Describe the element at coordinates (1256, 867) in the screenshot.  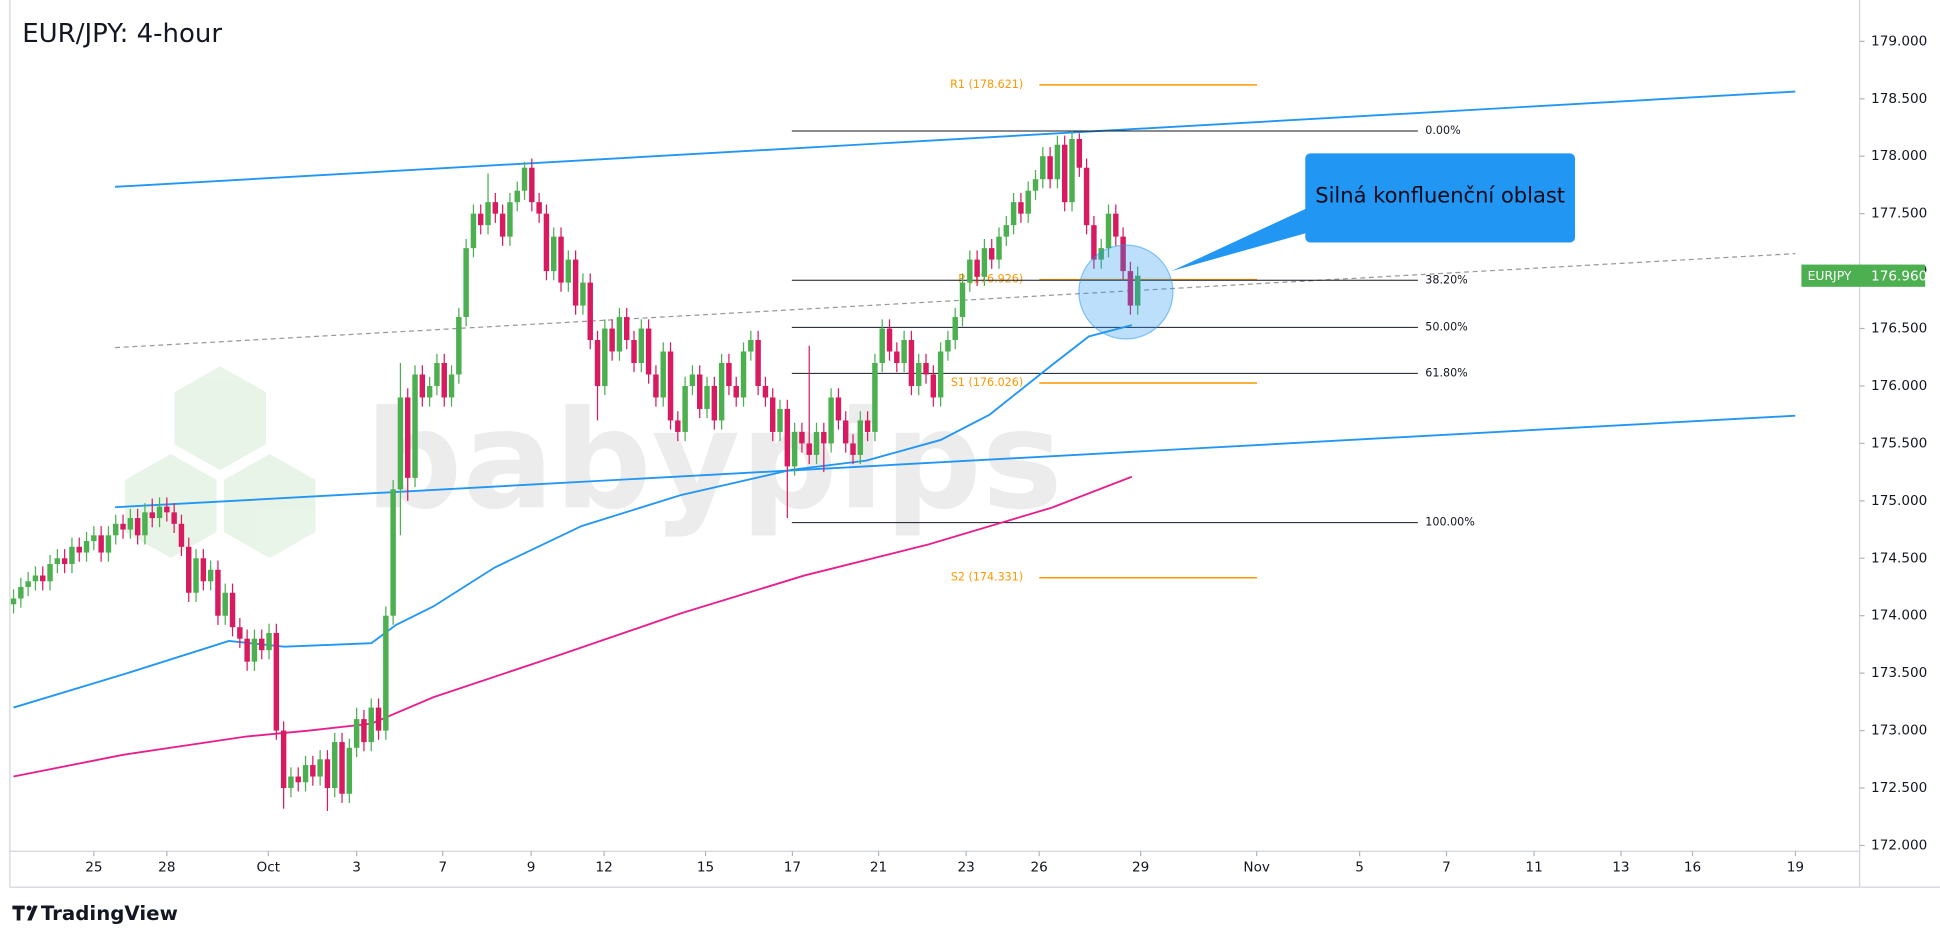
I see `x-tick-label: Nov` at that location.